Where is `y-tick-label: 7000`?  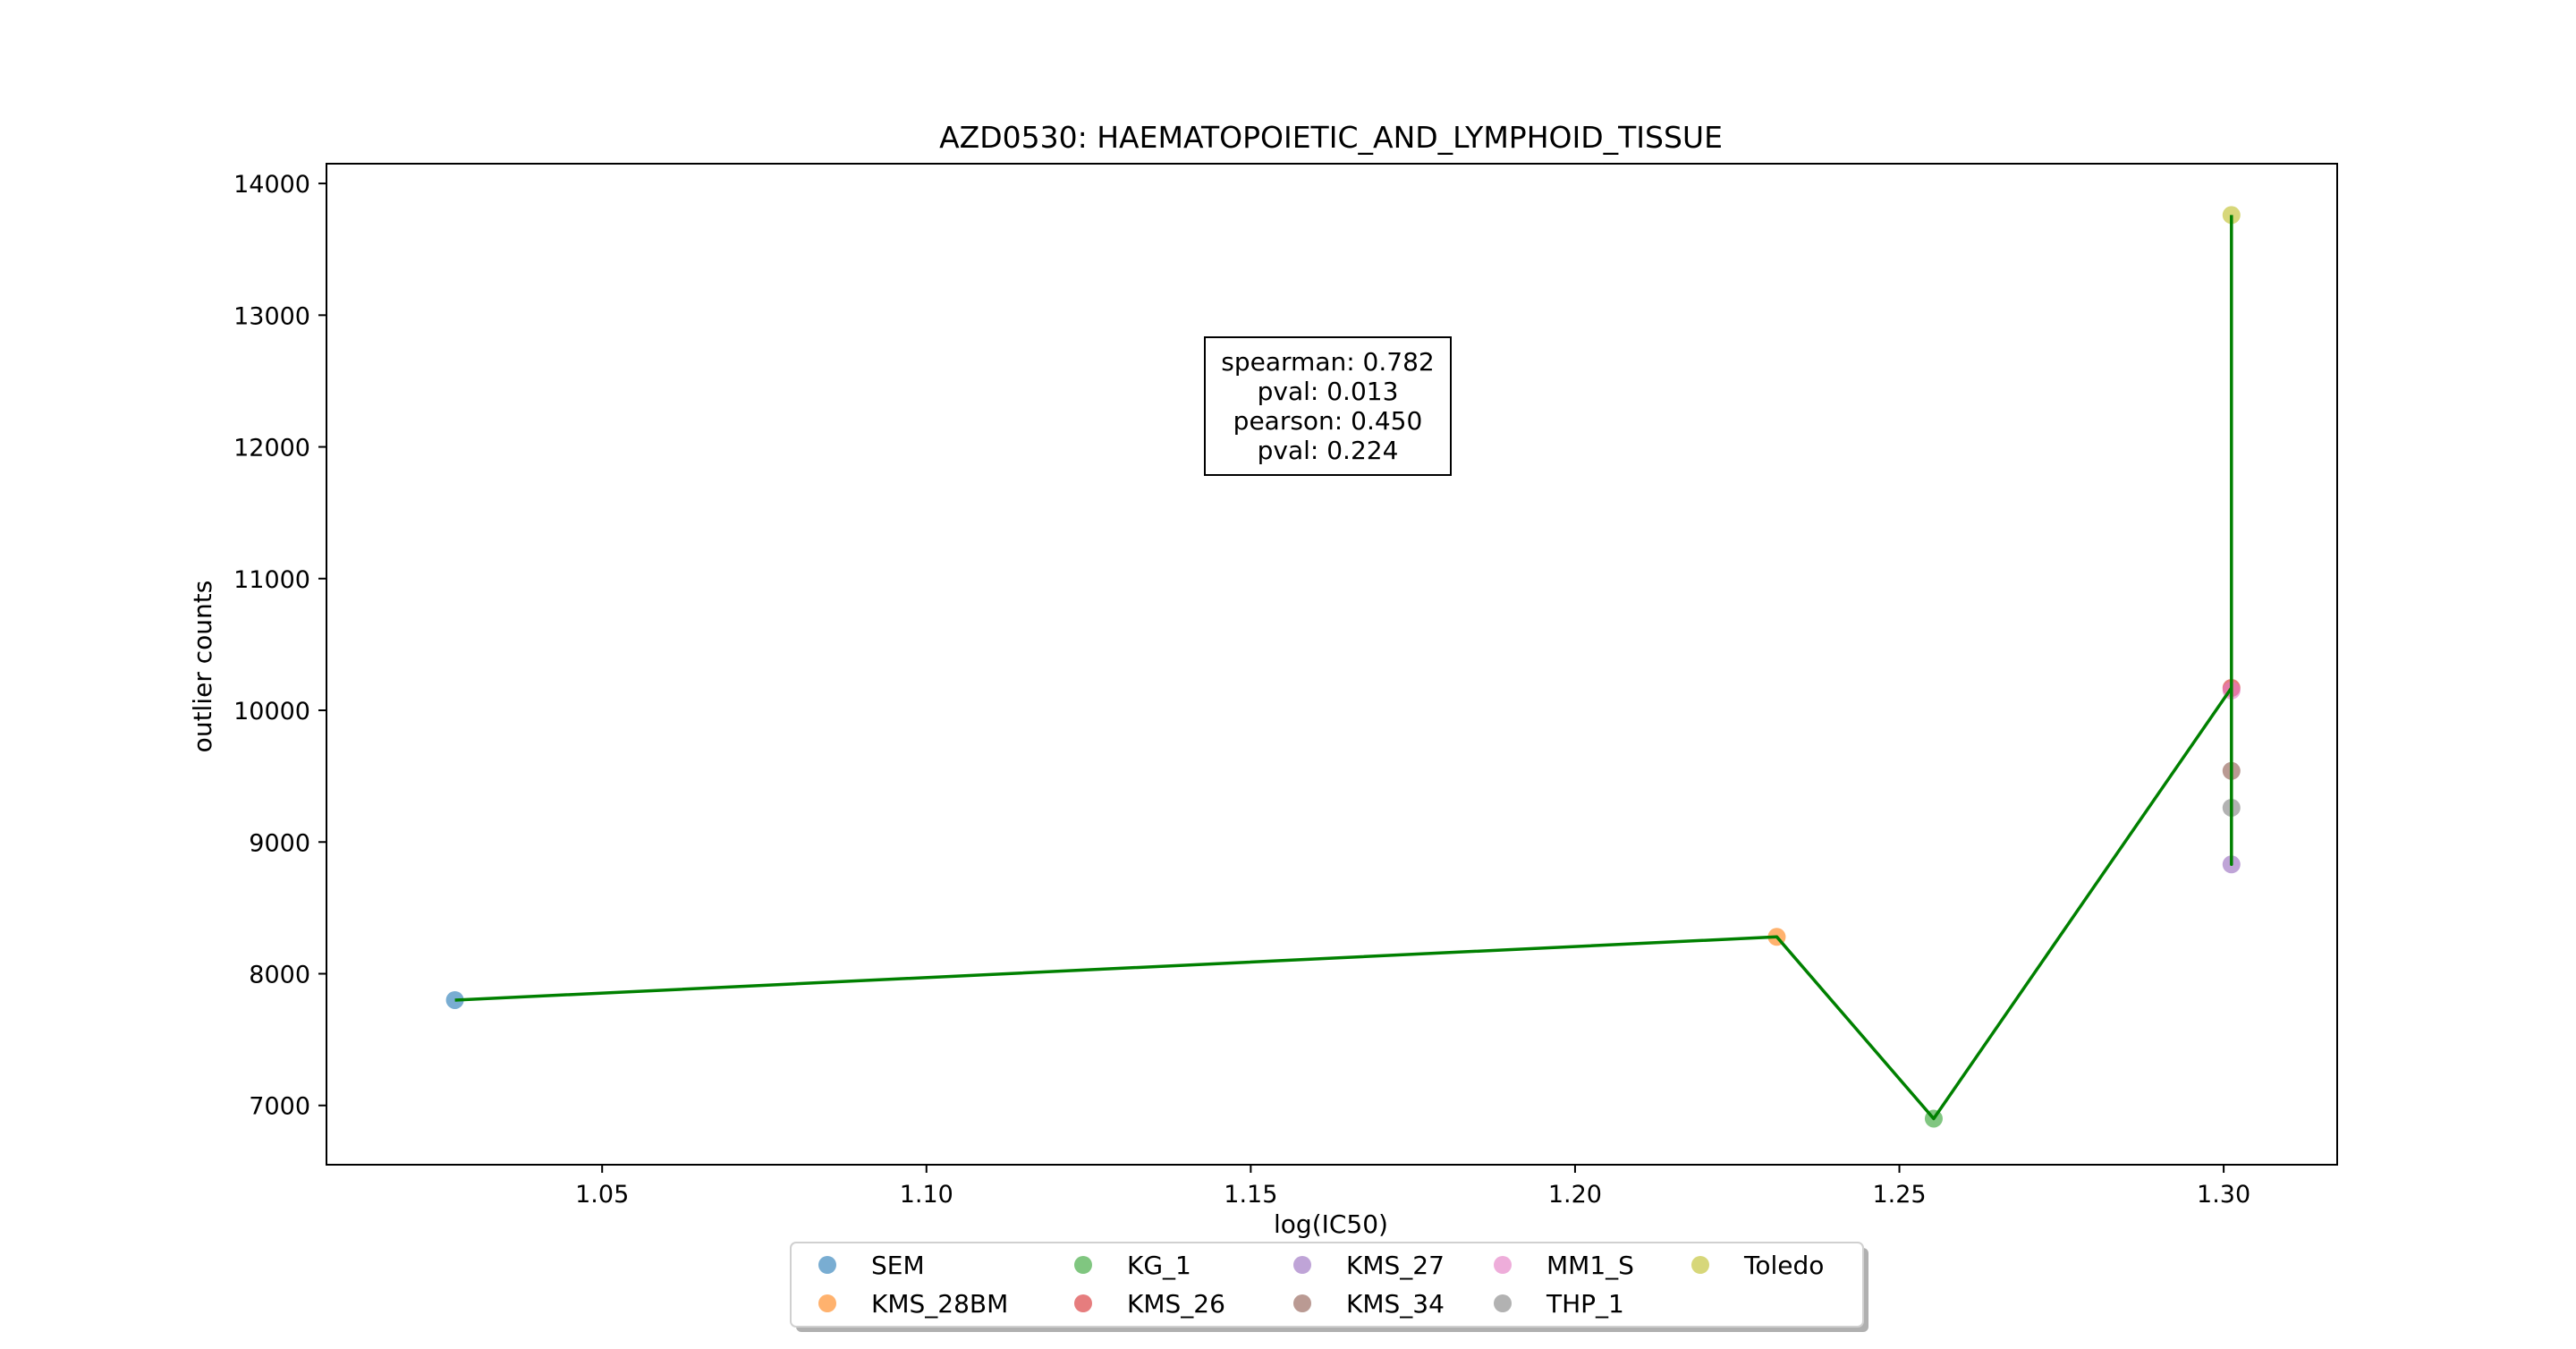 y-tick-label: 7000 is located at coordinates (279, 1107).